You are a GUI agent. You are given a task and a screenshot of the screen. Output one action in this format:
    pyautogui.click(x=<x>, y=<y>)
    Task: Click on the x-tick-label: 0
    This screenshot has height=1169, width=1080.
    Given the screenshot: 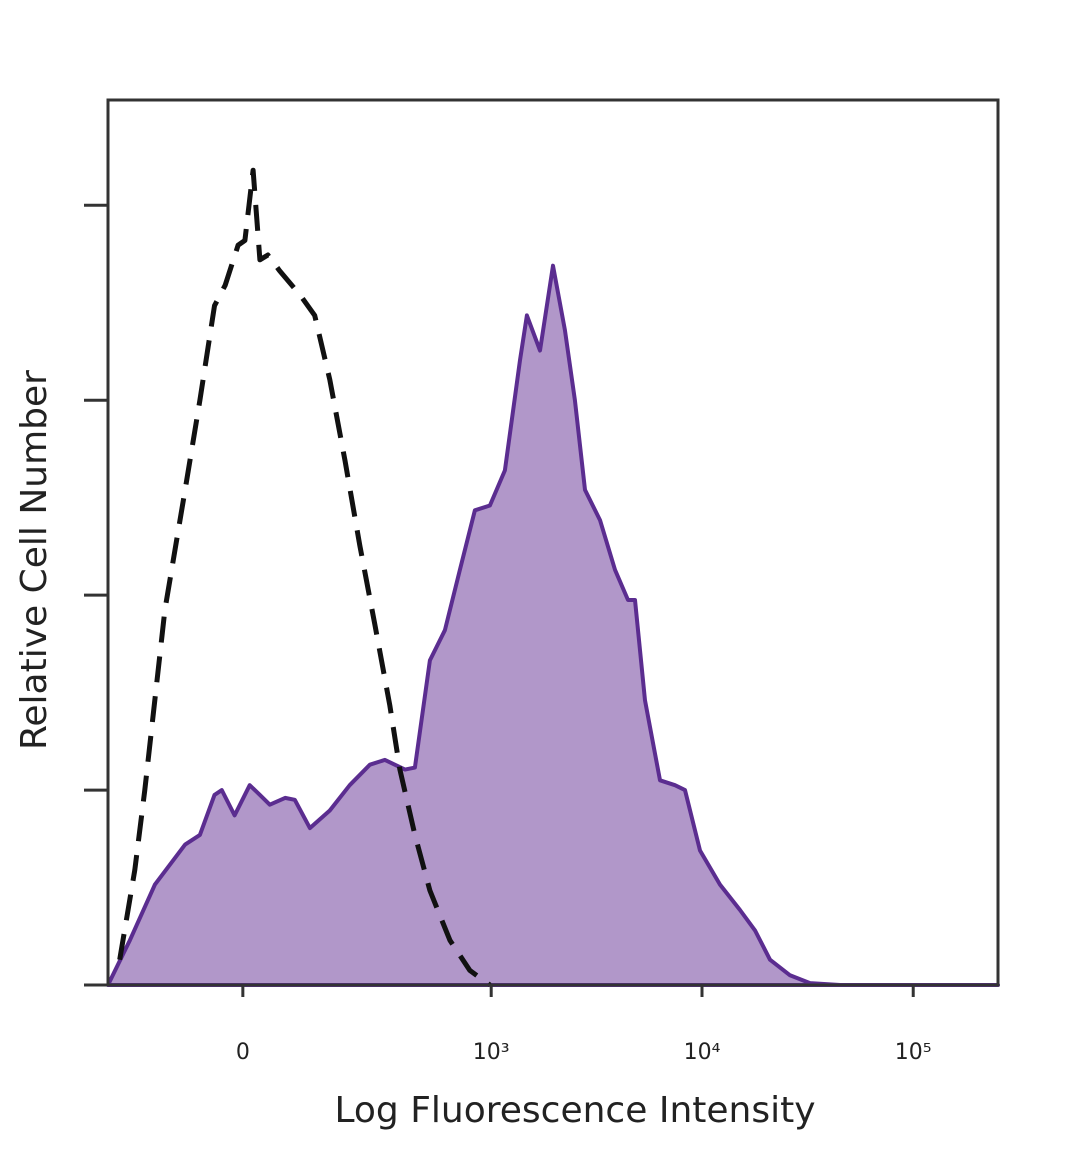 What is the action you would take?
    pyautogui.click(x=243, y=1052)
    